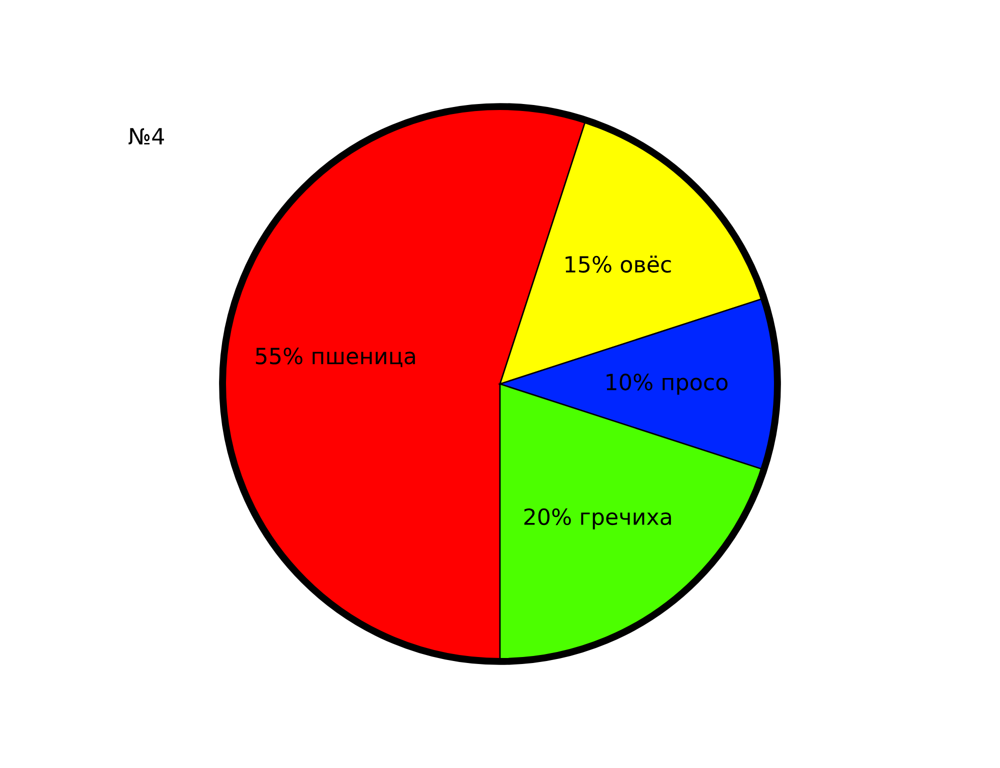  What do you see at coordinates (335, 358) in the screenshot?
I see `slice-label: 55% пшеница` at bounding box center [335, 358].